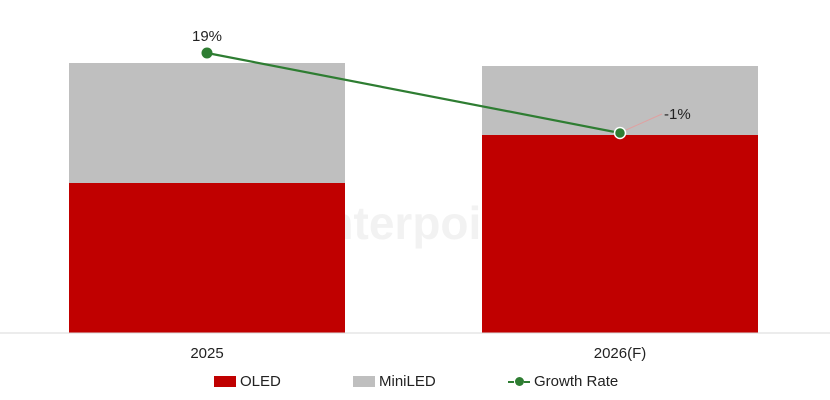 The height and width of the screenshot is (400, 830). I want to click on legend-label-growth-rate: Growth Rate, so click(576, 381).